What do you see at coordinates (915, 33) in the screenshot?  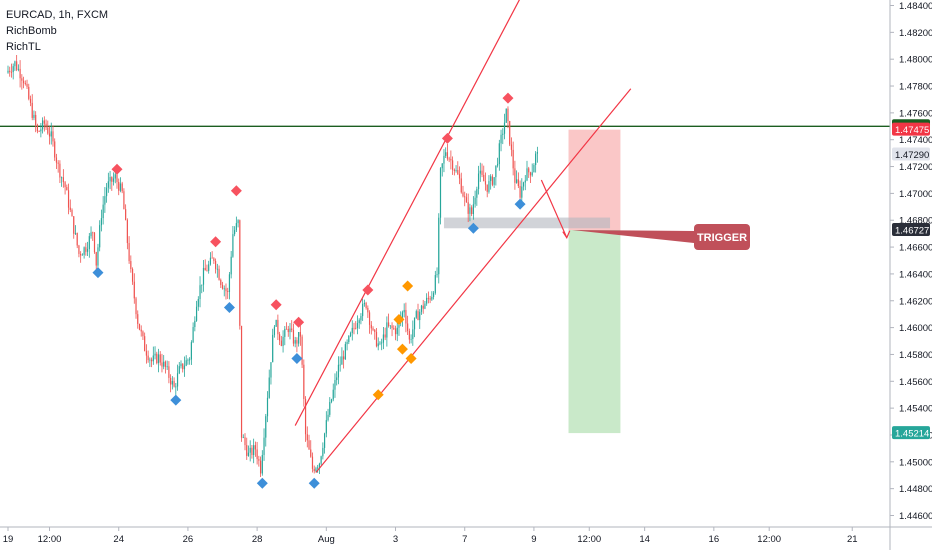 I see `y-tick-label: 1.48200` at bounding box center [915, 33].